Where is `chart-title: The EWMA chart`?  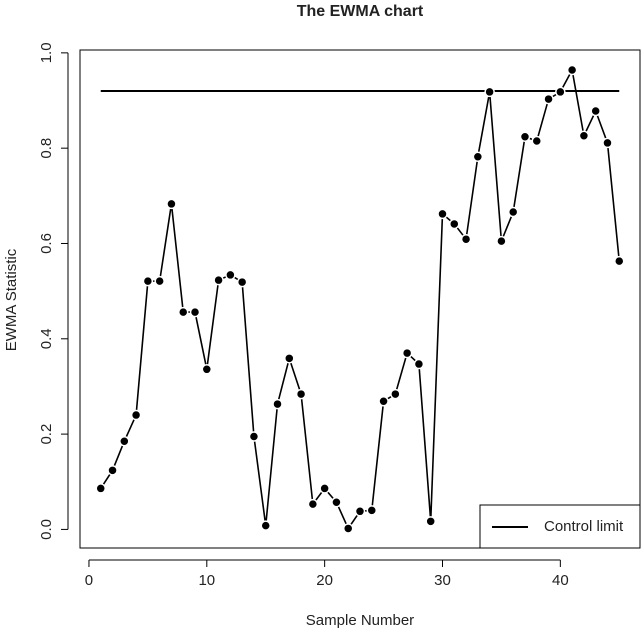 chart-title: The EWMA chart is located at coordinates (360, 11).